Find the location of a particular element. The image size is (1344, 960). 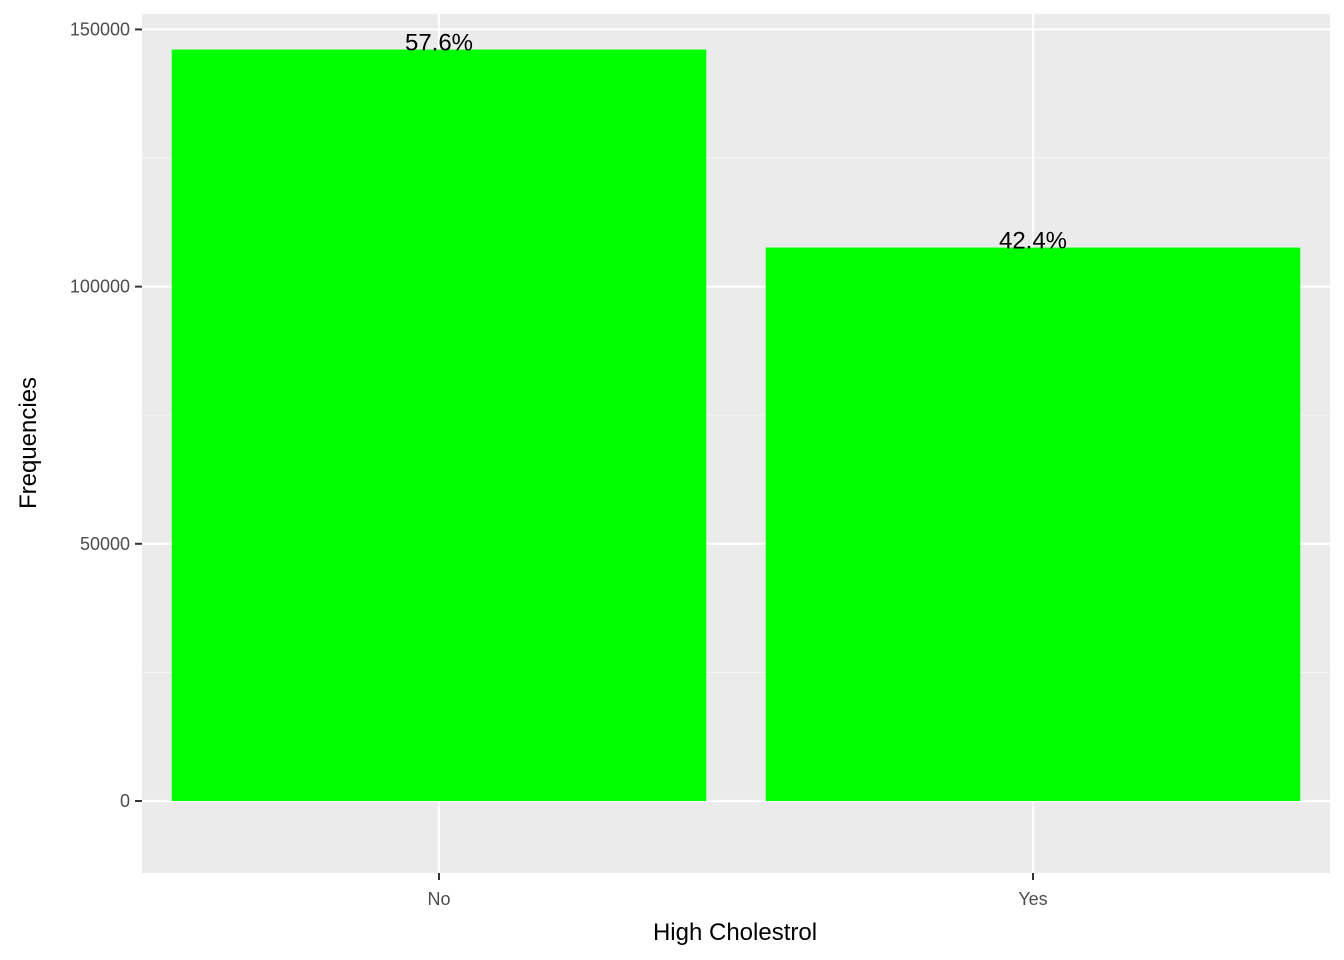

y-tick-label: 100000 is located at coordinates (100, 287).